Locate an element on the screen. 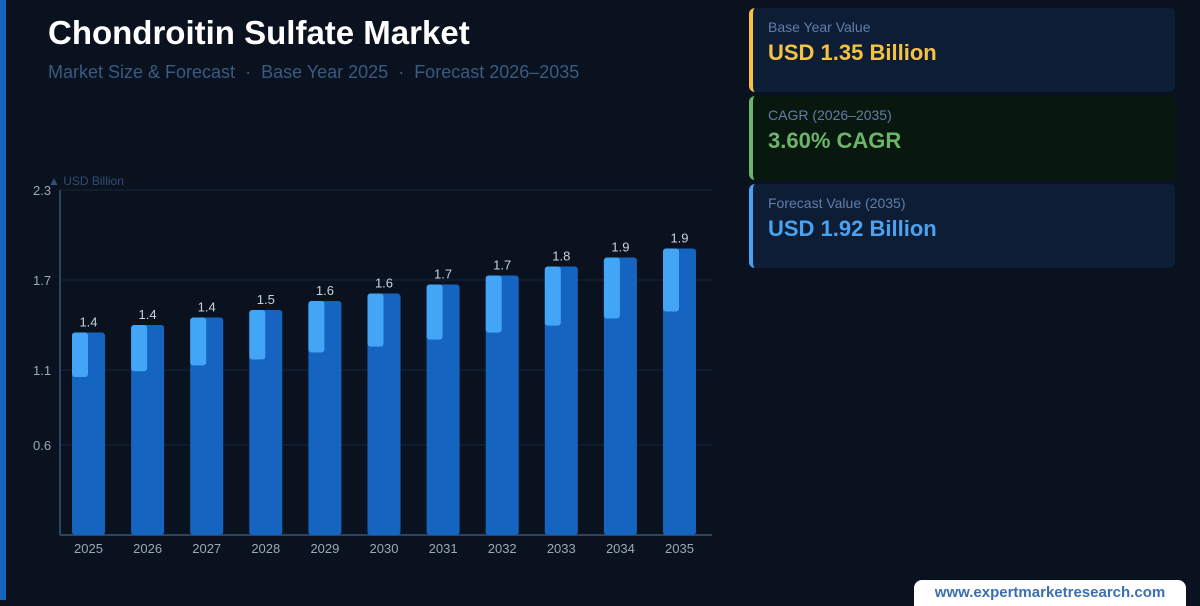 The image size is (1200, 606). bar-2028 is located at coordinates (266, 422).